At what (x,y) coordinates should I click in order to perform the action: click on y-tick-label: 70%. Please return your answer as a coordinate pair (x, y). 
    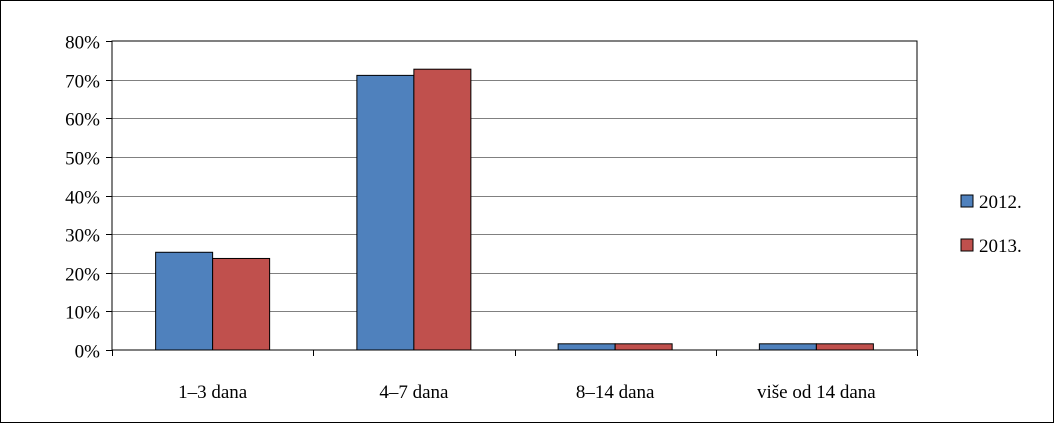
    Looking at the image, I should click on (82, 82).